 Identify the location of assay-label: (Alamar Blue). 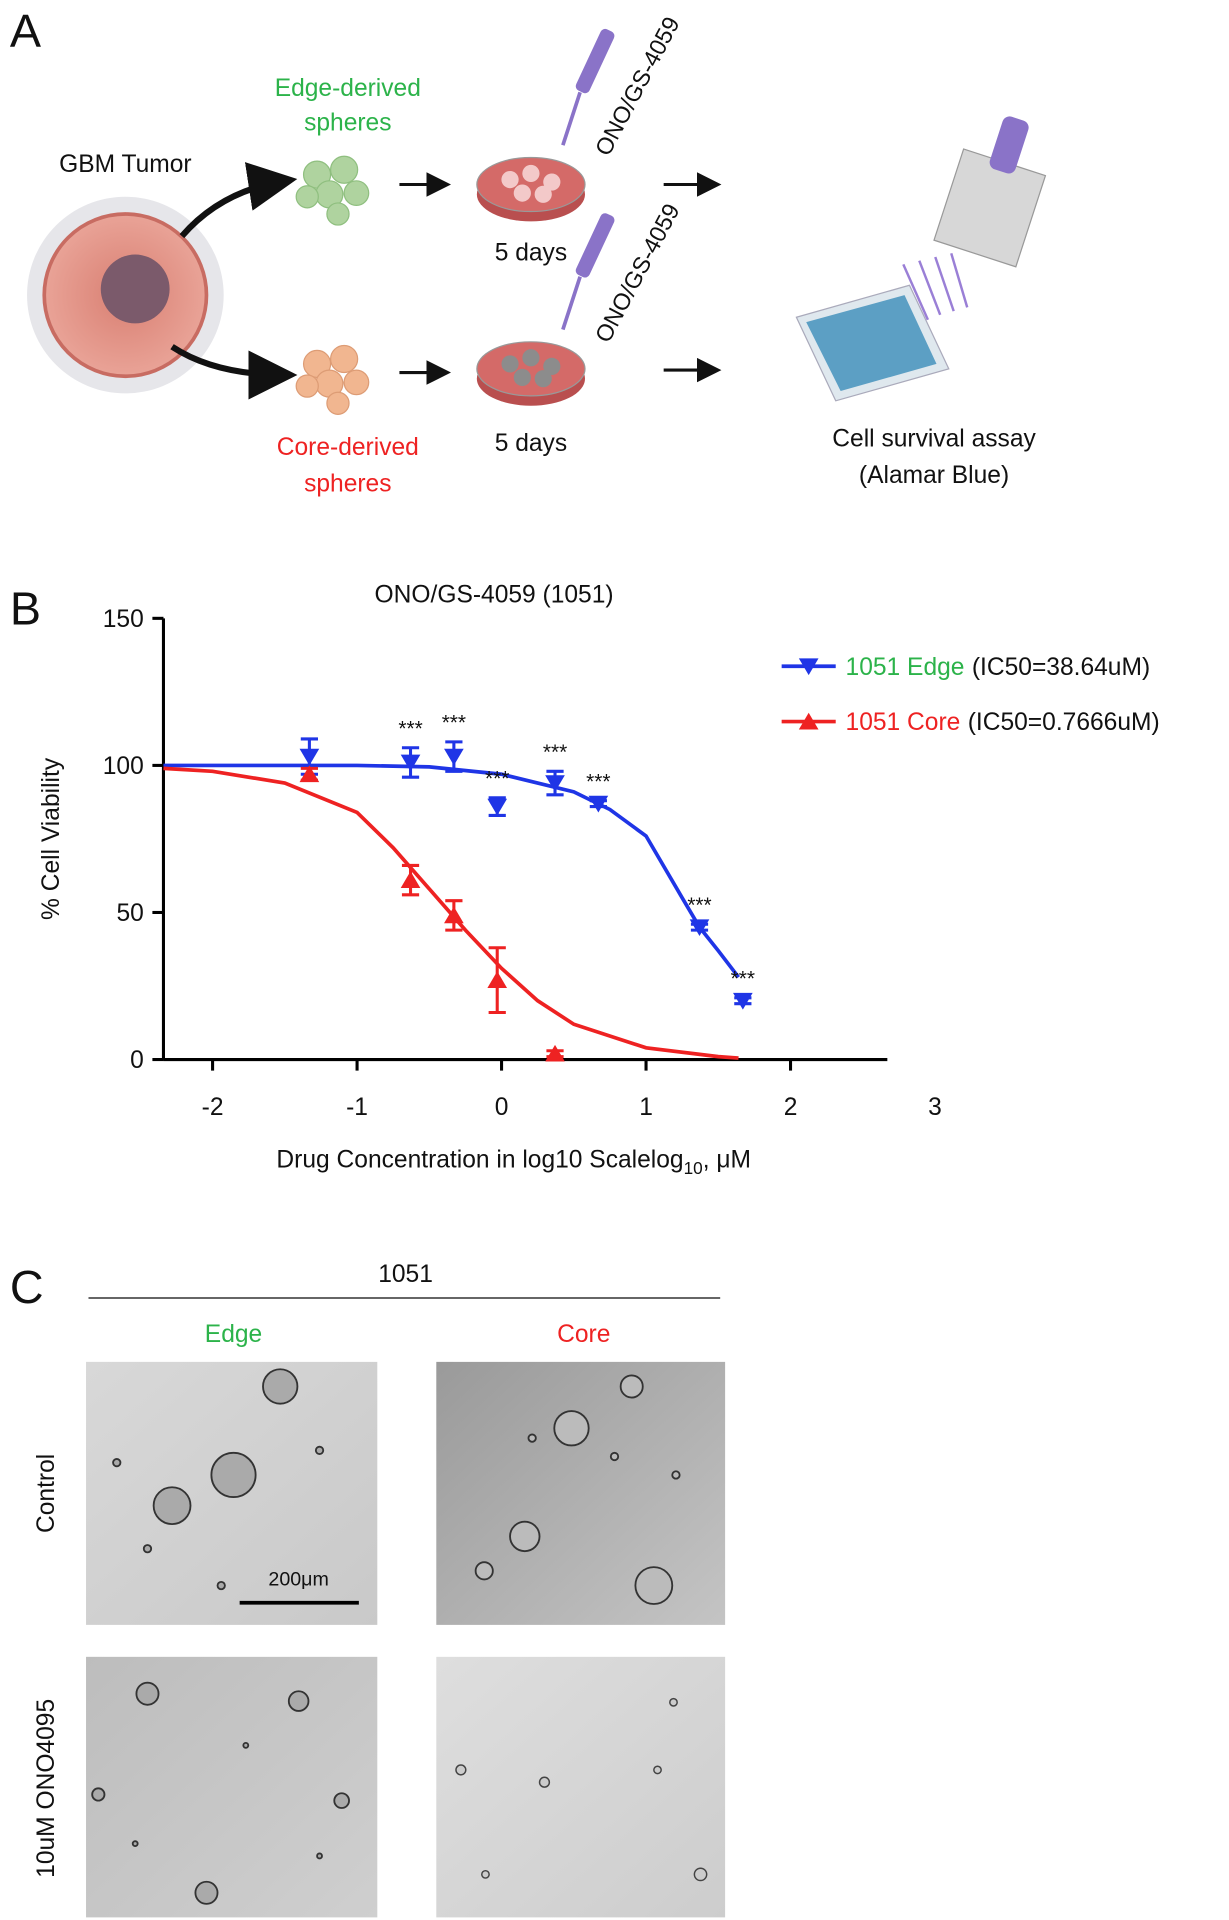
(934, 475).